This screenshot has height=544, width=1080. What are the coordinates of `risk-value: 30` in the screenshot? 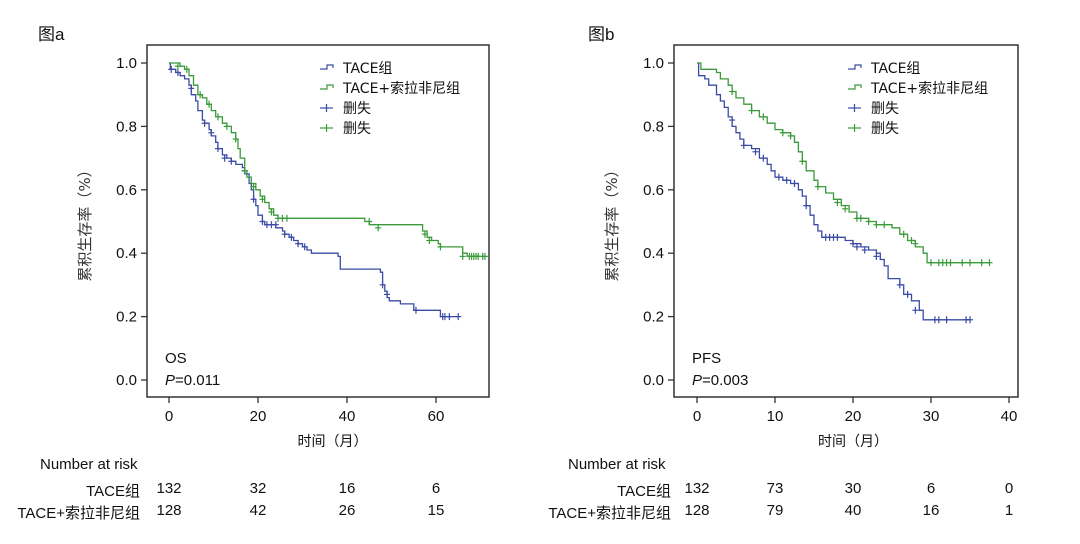 It's located at (853, 488).